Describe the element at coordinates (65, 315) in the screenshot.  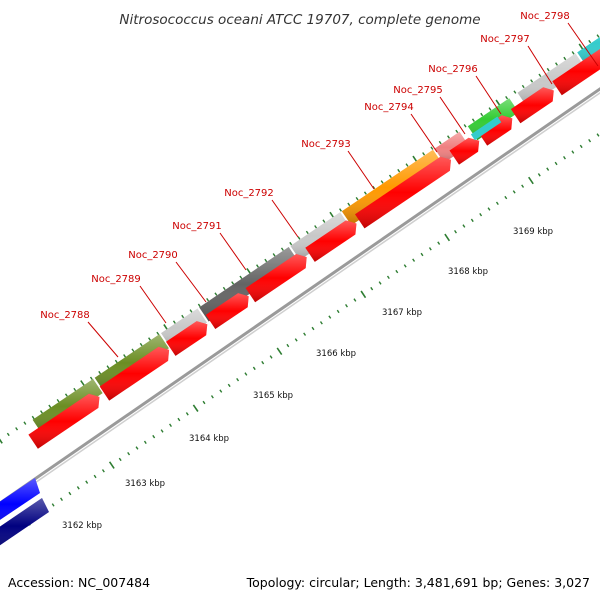
I see `gene-label-text: Noc_2788` at that location.